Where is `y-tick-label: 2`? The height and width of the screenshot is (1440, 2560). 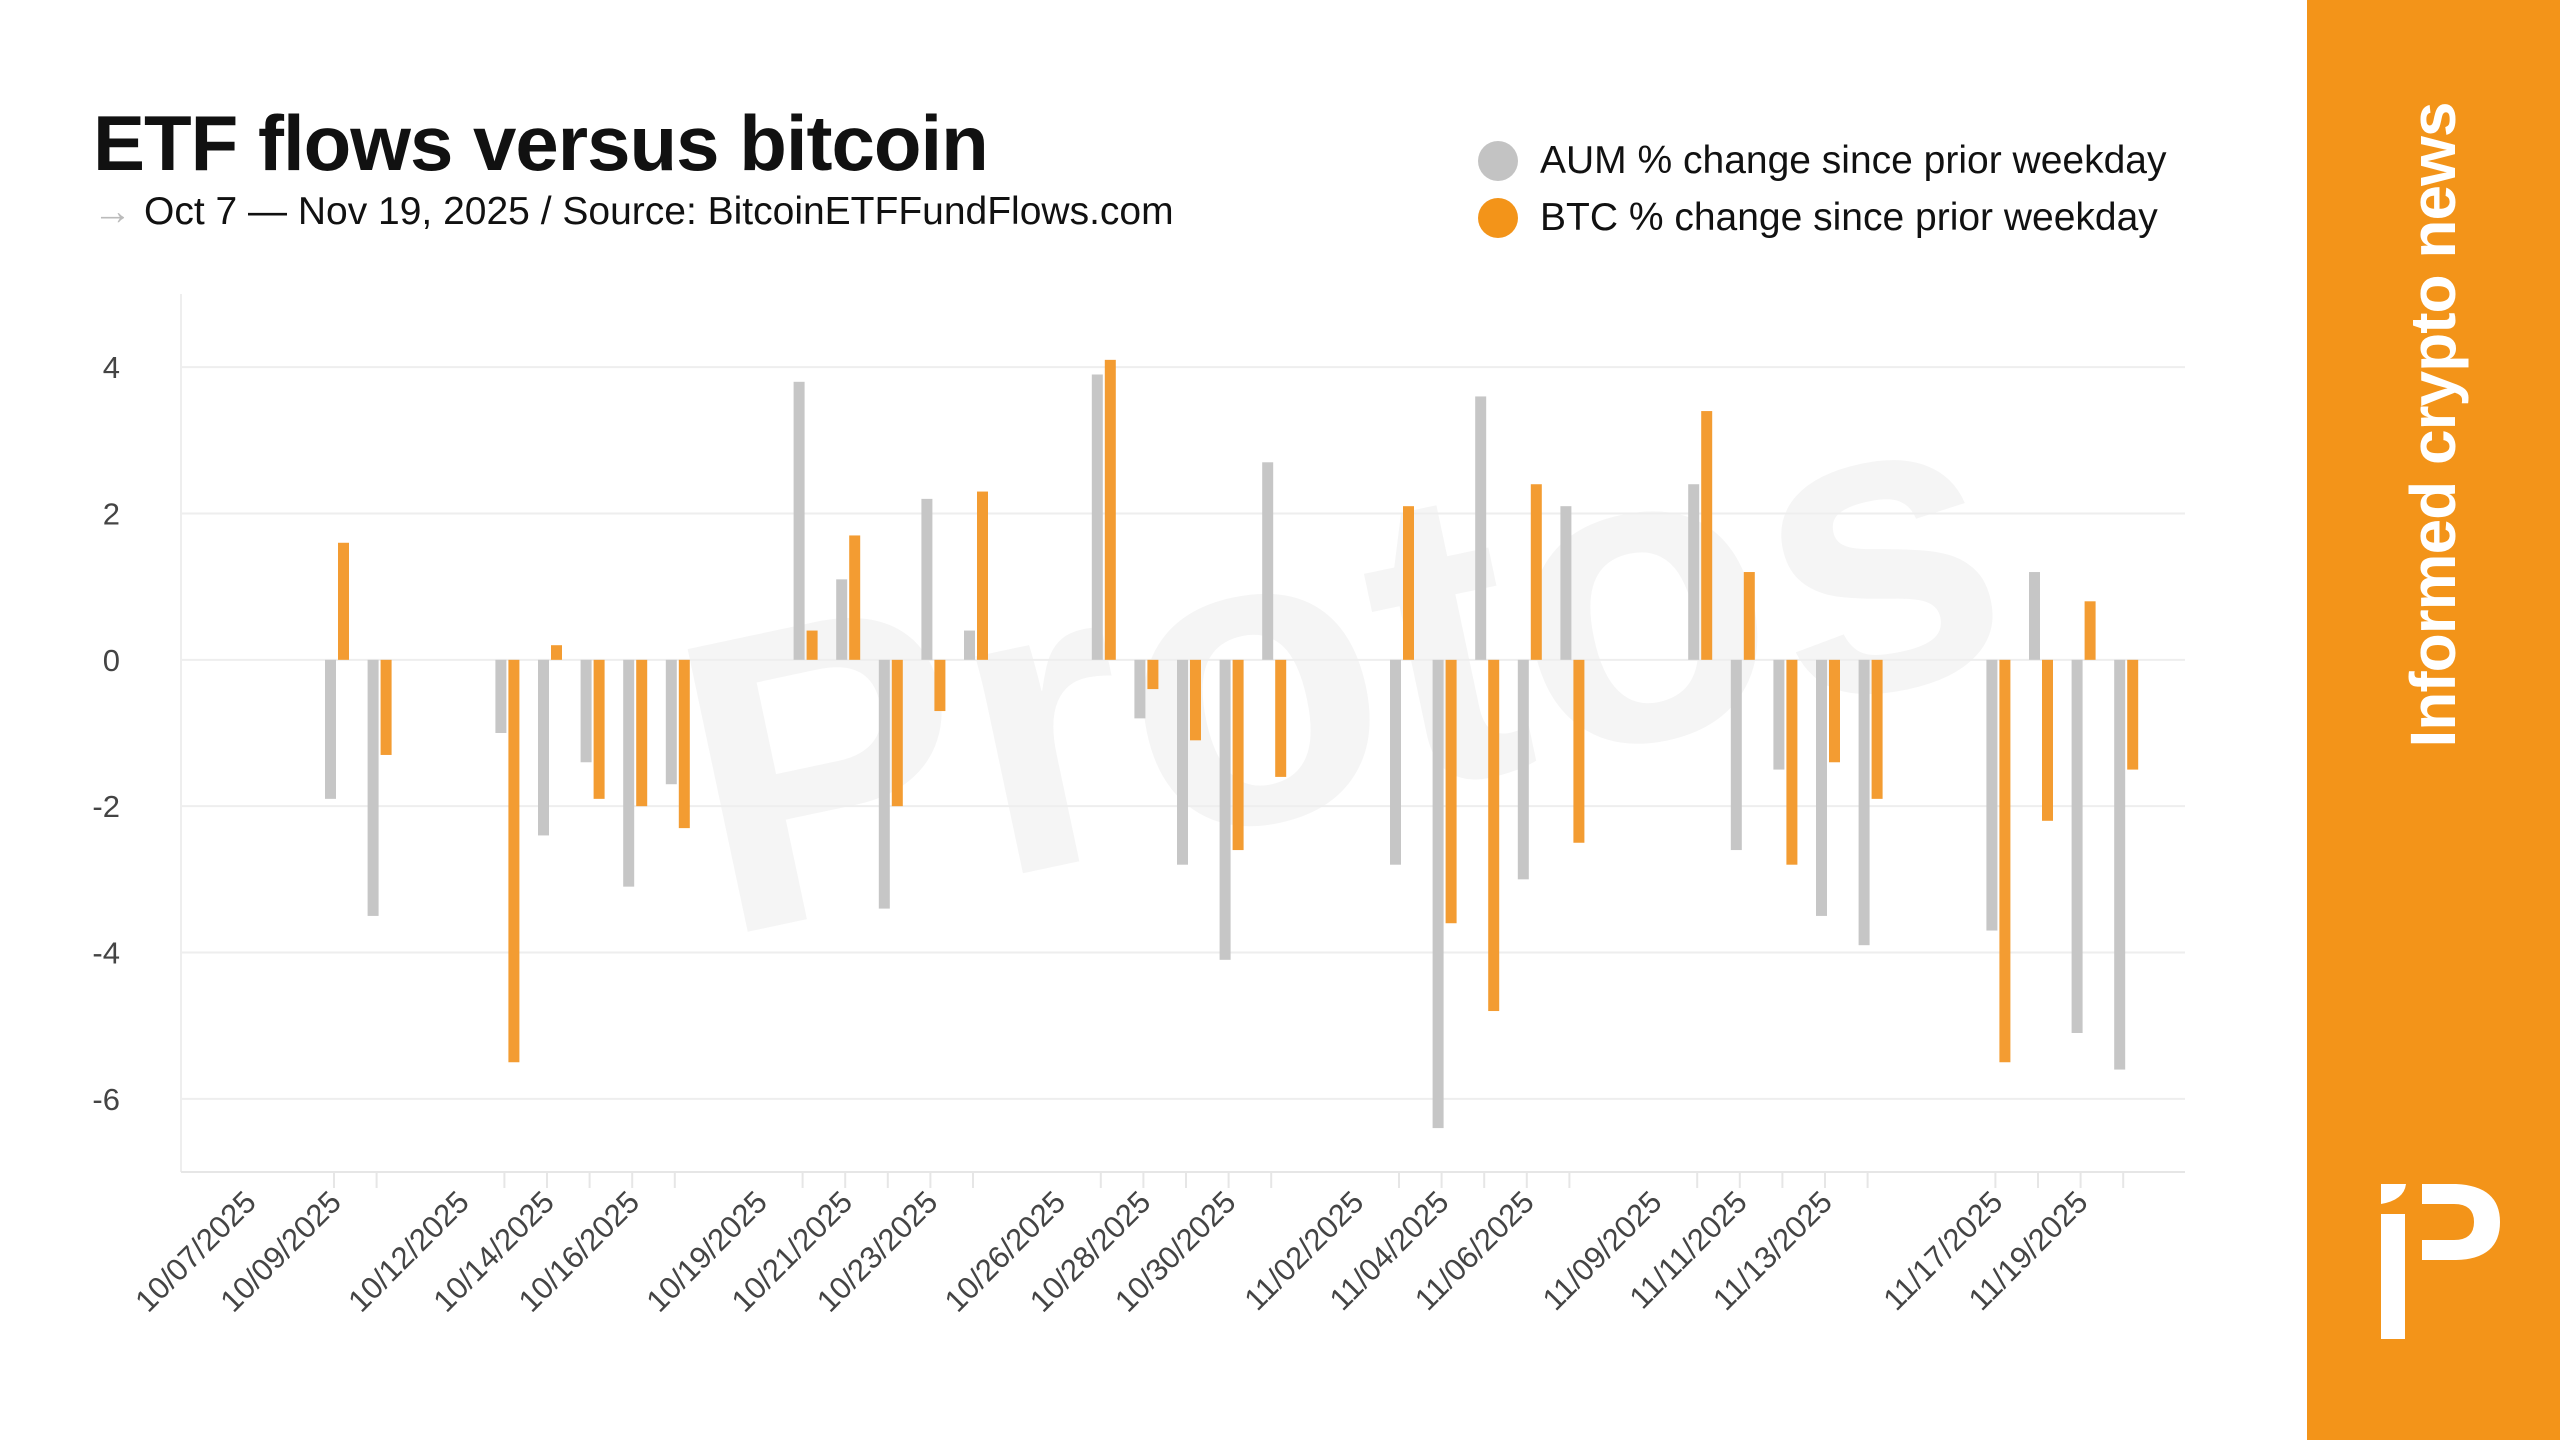 y-tick-label: 2 is located at coordinates (111, 514).